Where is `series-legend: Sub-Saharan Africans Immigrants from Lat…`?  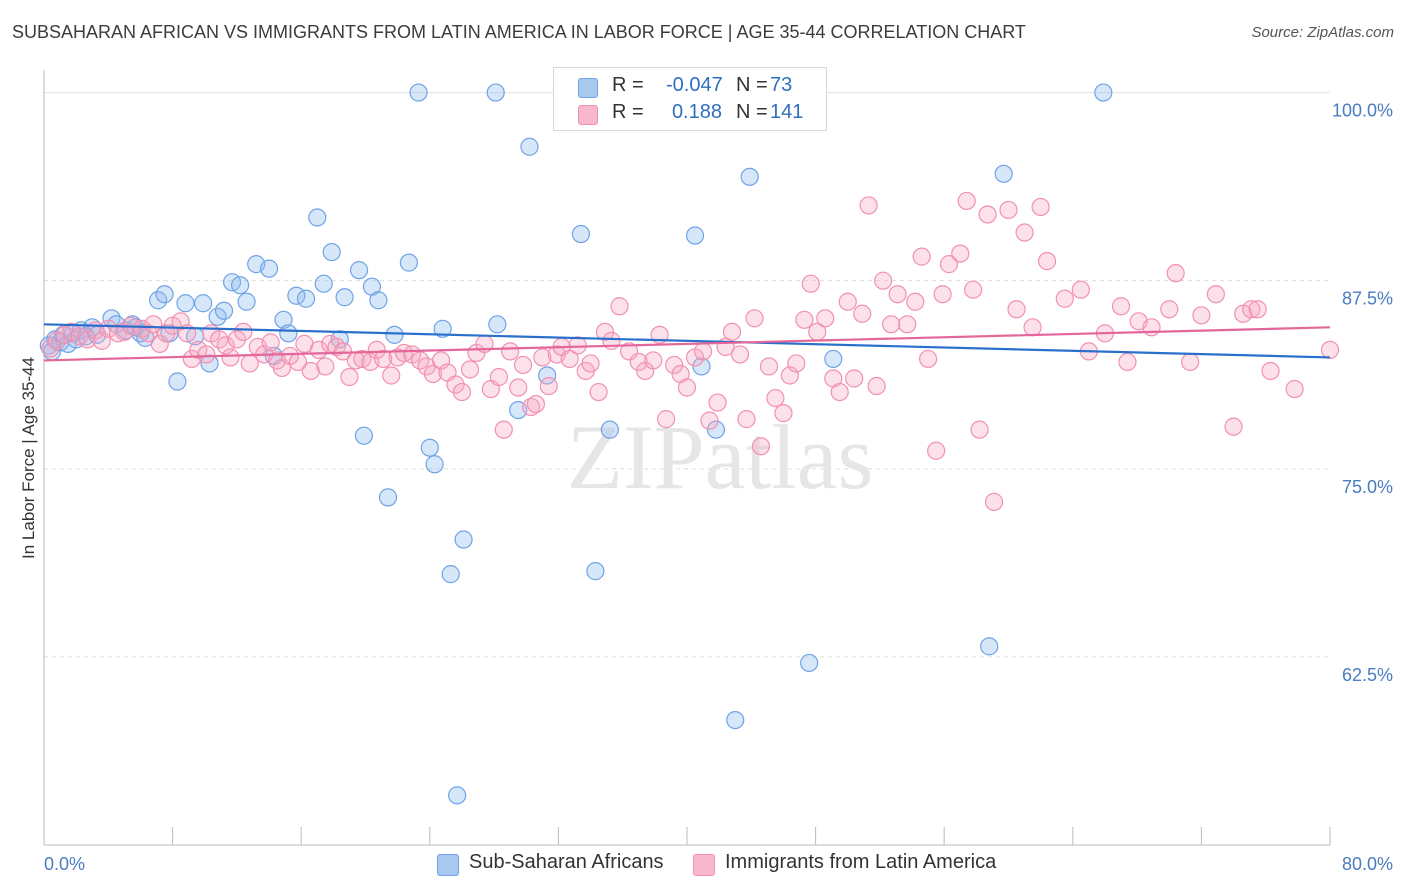 series-legend: Sub-Saharan Africans Immigrants from Lat… is located at coordinates (703, 864).